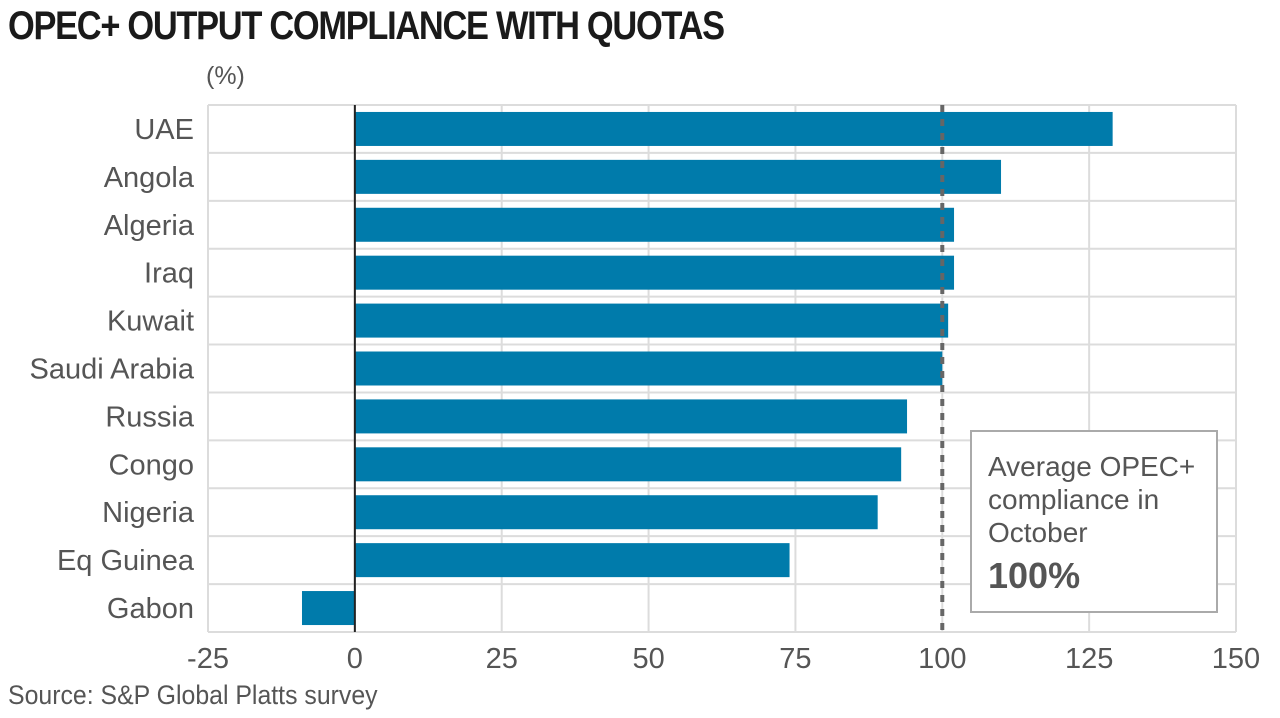 The height and width of the screenshot is (718, 1280). What do you see at coordinates (631, 416) in the screenshot?
I see `bar-russia` at bounding box center [631, 416].